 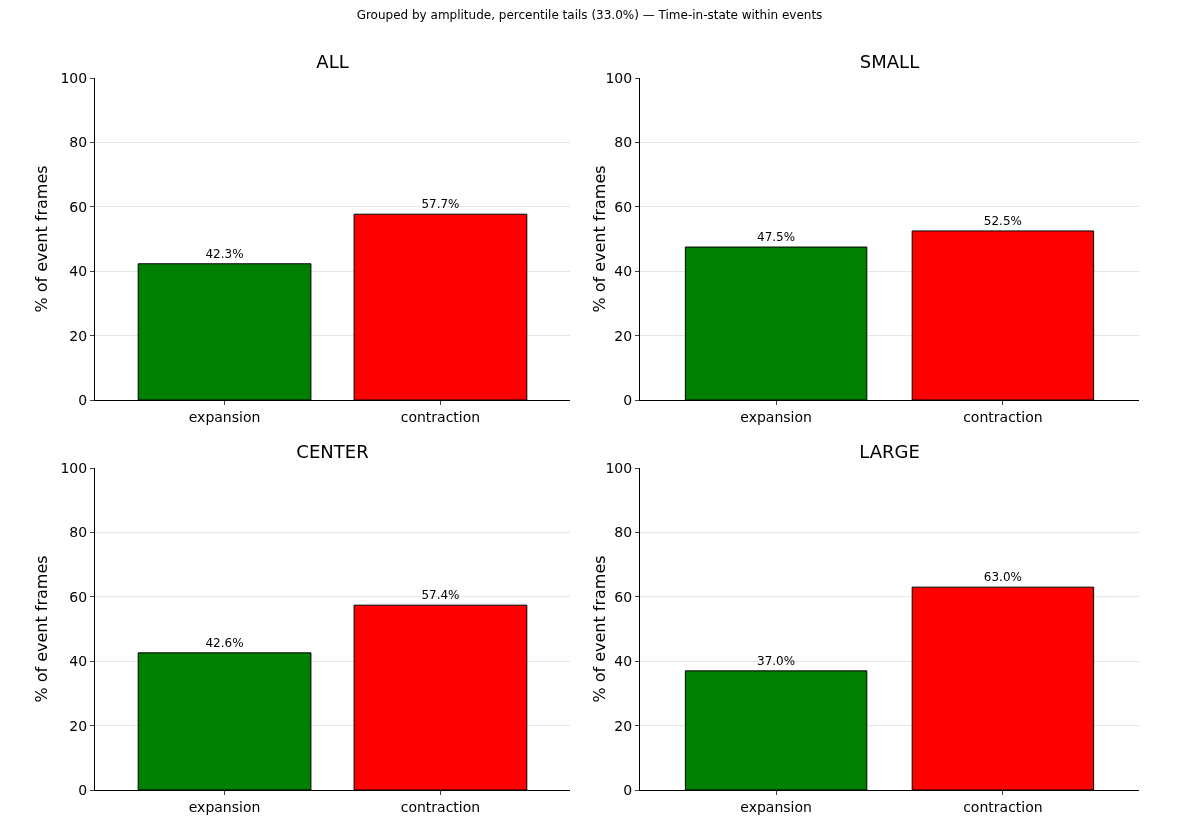 I want to click on data-label: 47.5%, so click(x=776, y=237).